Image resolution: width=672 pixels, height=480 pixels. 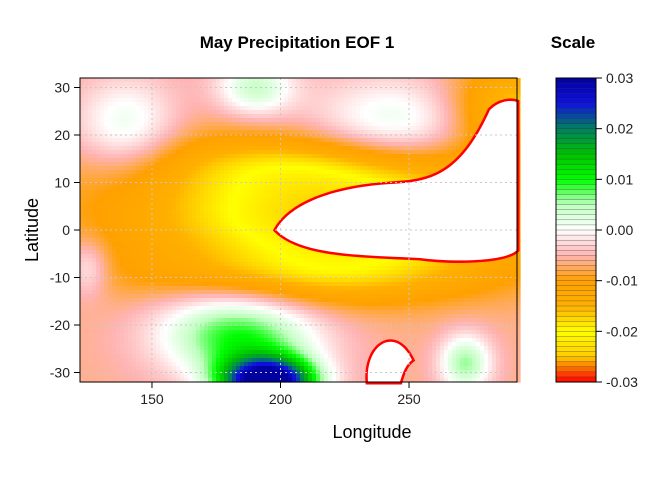 I want to click on y-tick-label: 30, so click(x=62, y=88).